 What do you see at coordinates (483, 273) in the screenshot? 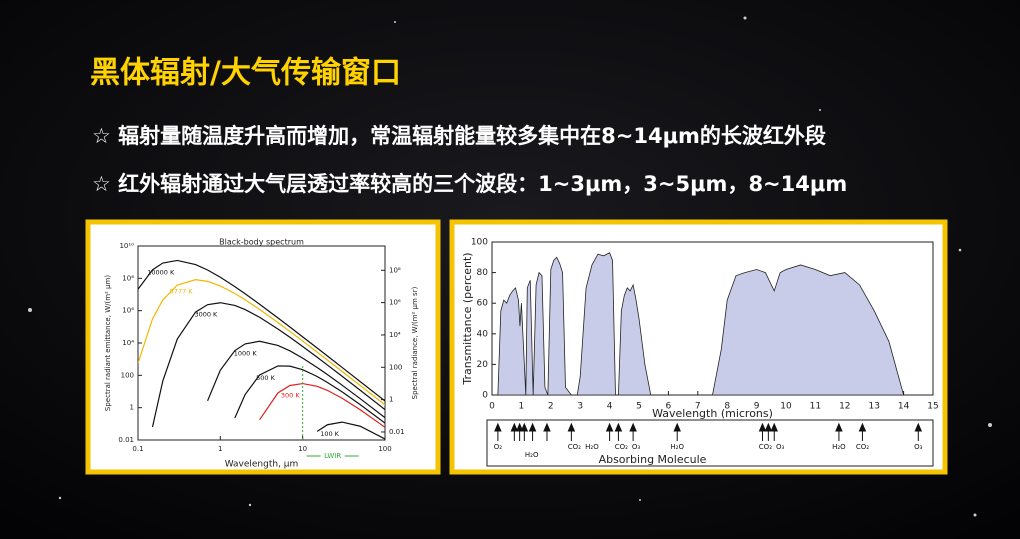
I see `y-tick-label: 80` at bounding box center [483, 273].